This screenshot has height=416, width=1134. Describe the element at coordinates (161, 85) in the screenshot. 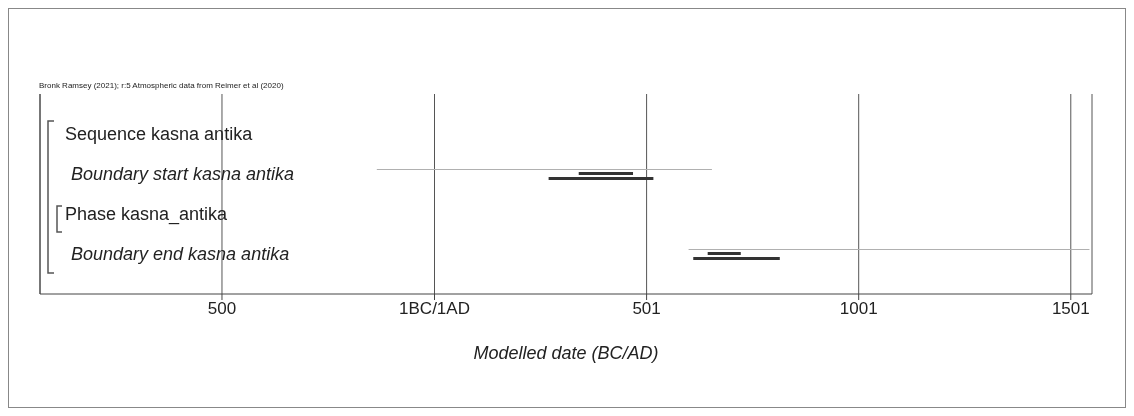

I see `text: Bronk Ramsey (2021); r:5 Atmospheric data from Reimer et al (2020)` at that location.